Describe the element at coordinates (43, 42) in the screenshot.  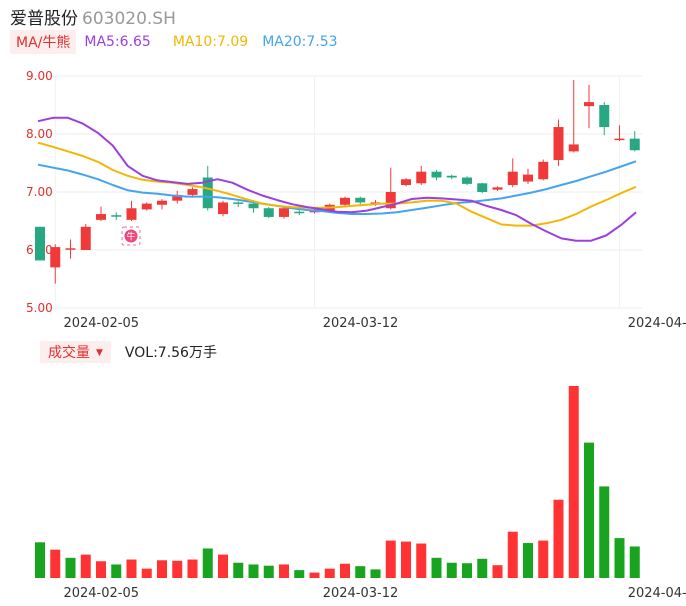
I see `ma-indicator-selector: MA/牛熊` at that location.